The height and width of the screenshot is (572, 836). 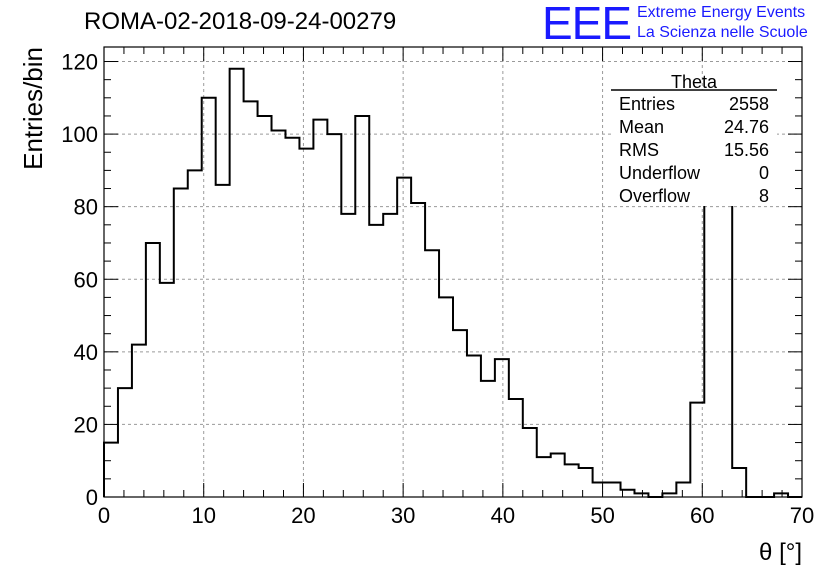 What do you see at coordinates (780, 552) in the screenshot?
I see `x-axis-label: θ [°]` at bounding box center [780, 552].